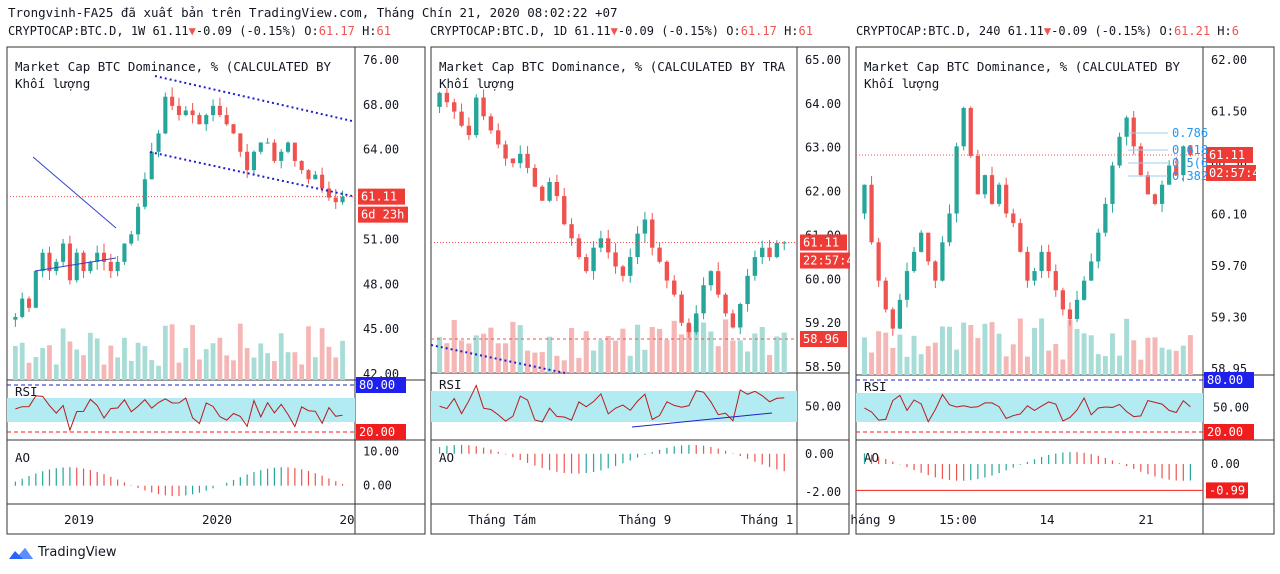 This screenshot has width=1280, height=574. Describe the element at coordinates (22, 457) in the screenshot. I see `ao-label: AO` at that location.